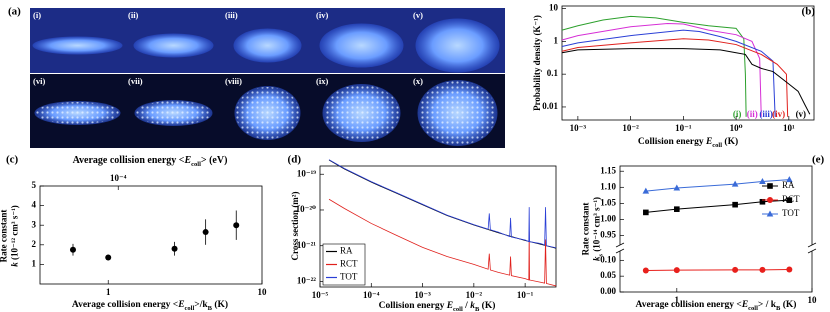  I want to click on ion-crystal, so click(361, 113).